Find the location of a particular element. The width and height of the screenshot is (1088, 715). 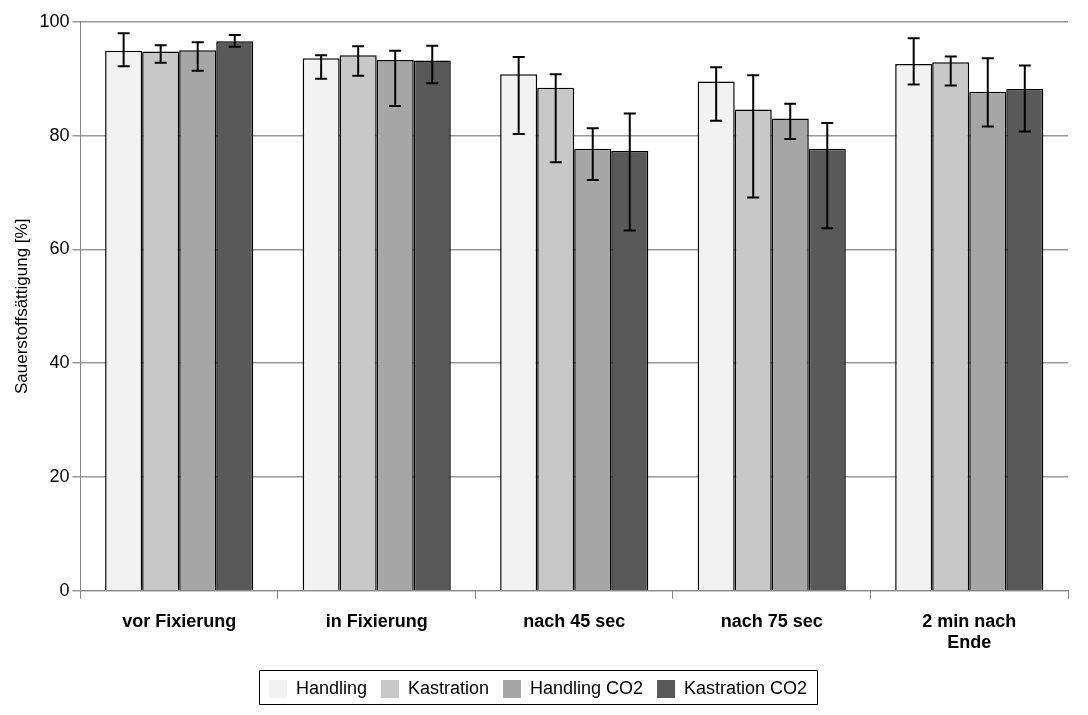

legend-label: Handling CO2 is located at coordinates (586, 687).